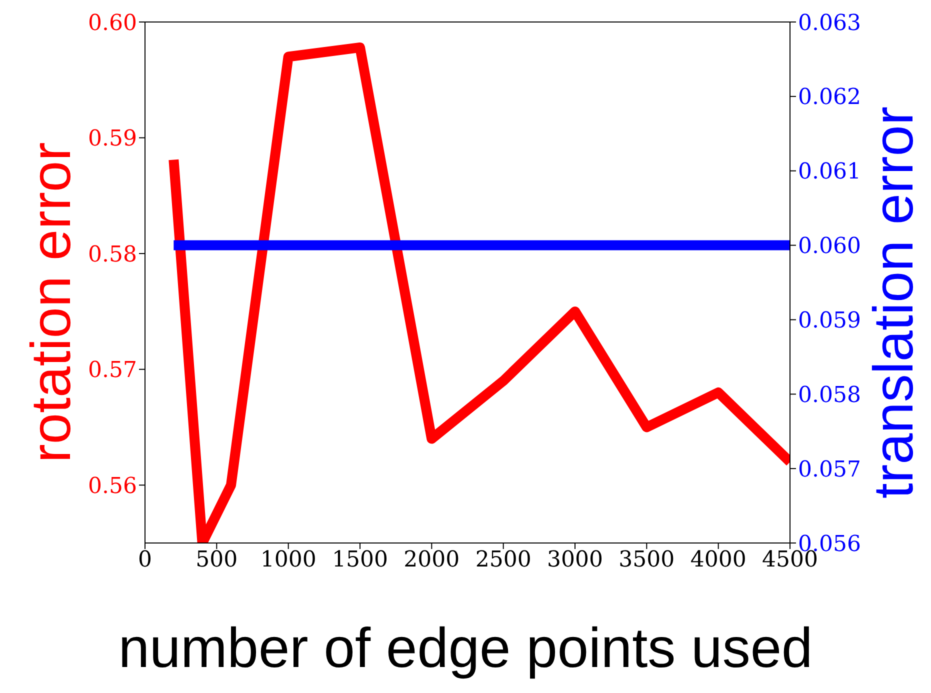 The height and width of the screenshot is (693, 931). Describe the element at coordinates (829, 23) in the screenshot. I see `y2-tick-label: 0.063` at that location.